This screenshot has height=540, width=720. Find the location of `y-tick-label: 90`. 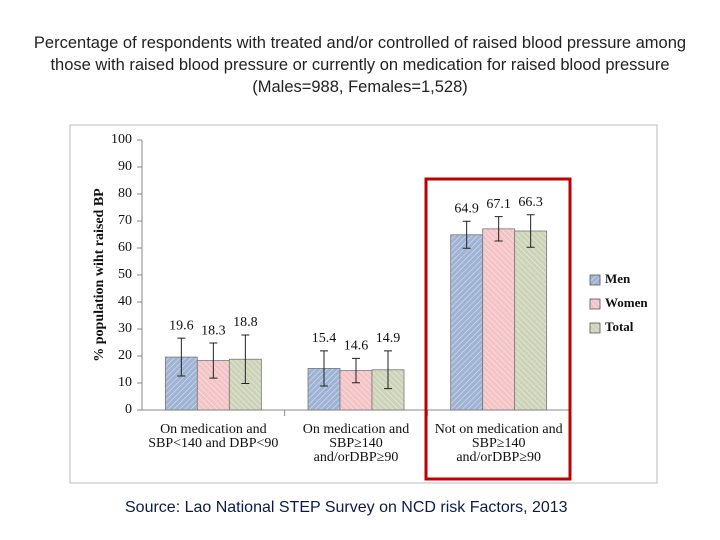

y-tick-label: 90 is located at coordinates (125, 166).